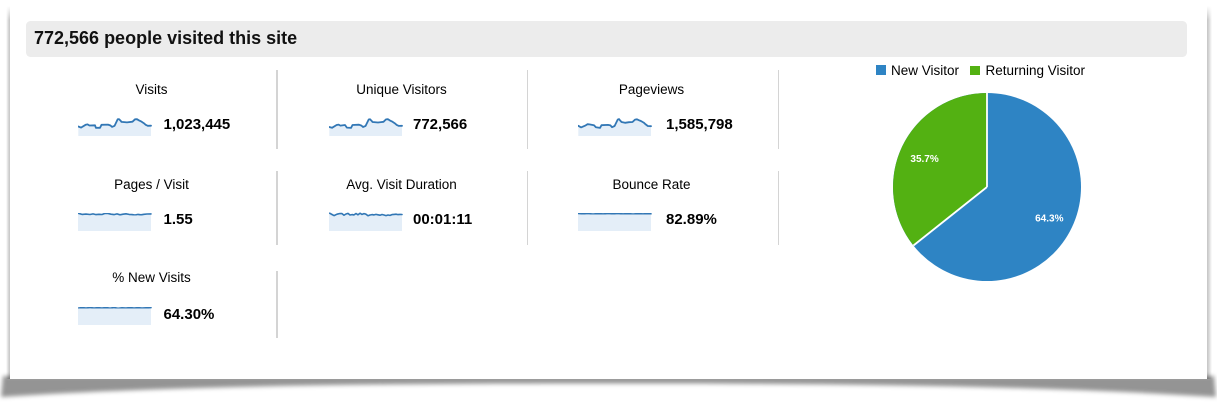 This screenshot has height=405, width=1217. I want to click on svg-text: 64.3%, so click(1049, 218).